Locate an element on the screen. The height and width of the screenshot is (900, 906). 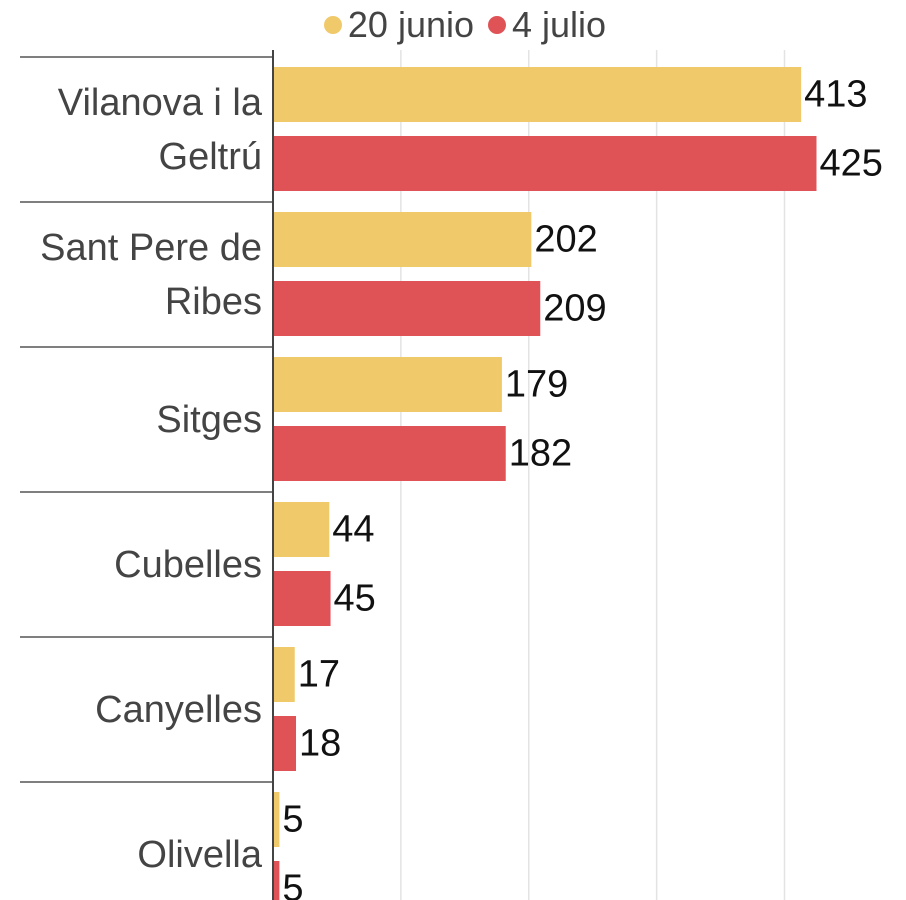
value-label: 45 is located at coordinates (355, 599).